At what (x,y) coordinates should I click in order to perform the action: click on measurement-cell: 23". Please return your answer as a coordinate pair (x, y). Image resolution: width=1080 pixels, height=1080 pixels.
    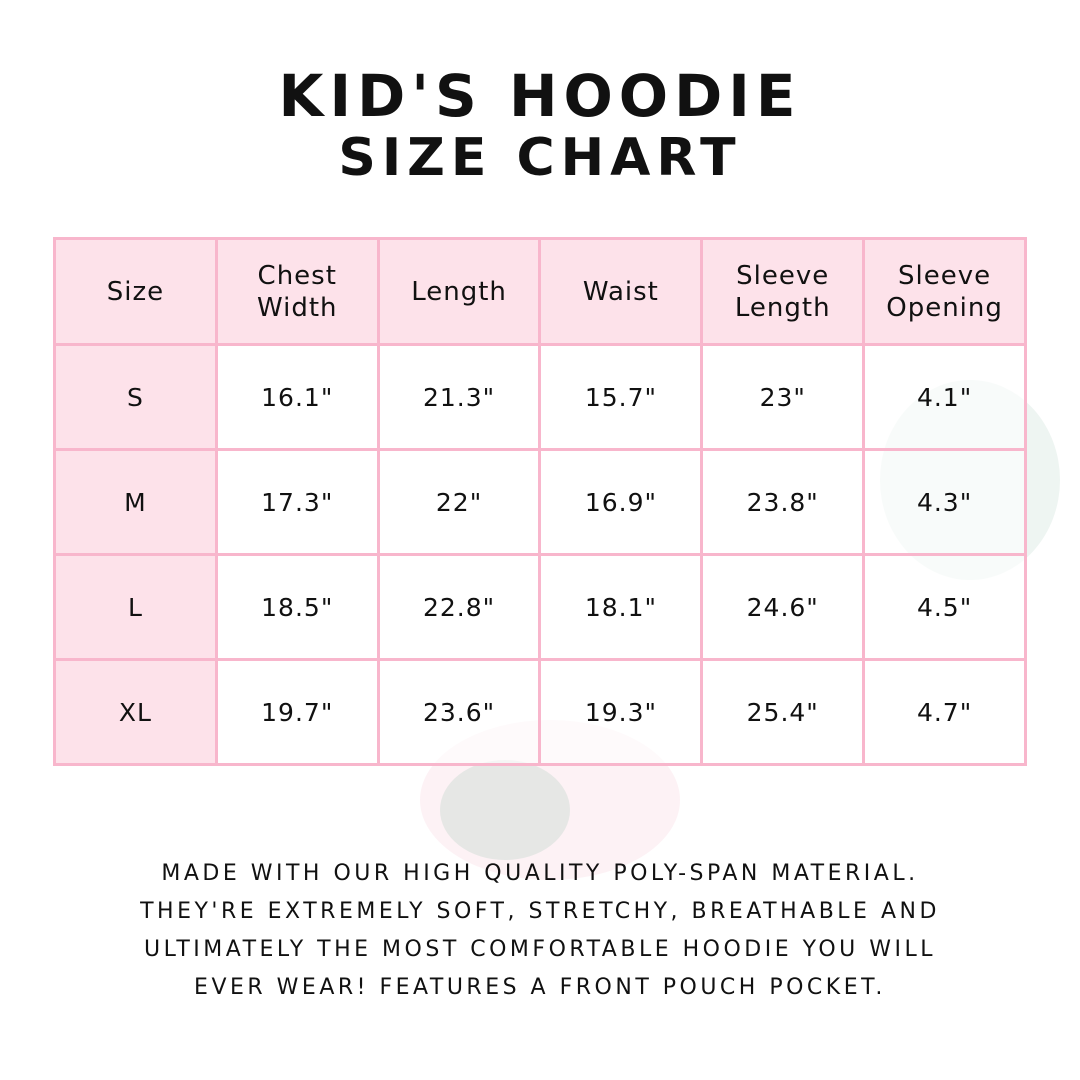
    Looking at the image, I should click on (783, 397).